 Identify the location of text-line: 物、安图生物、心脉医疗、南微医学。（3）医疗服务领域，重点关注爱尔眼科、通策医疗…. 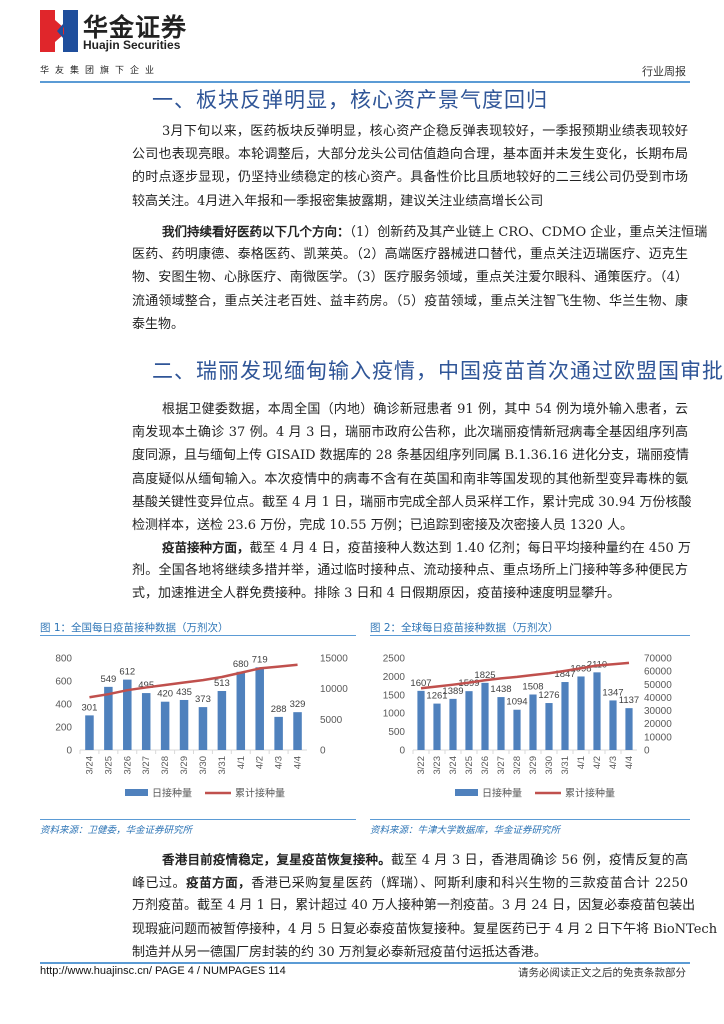
(410, 277).